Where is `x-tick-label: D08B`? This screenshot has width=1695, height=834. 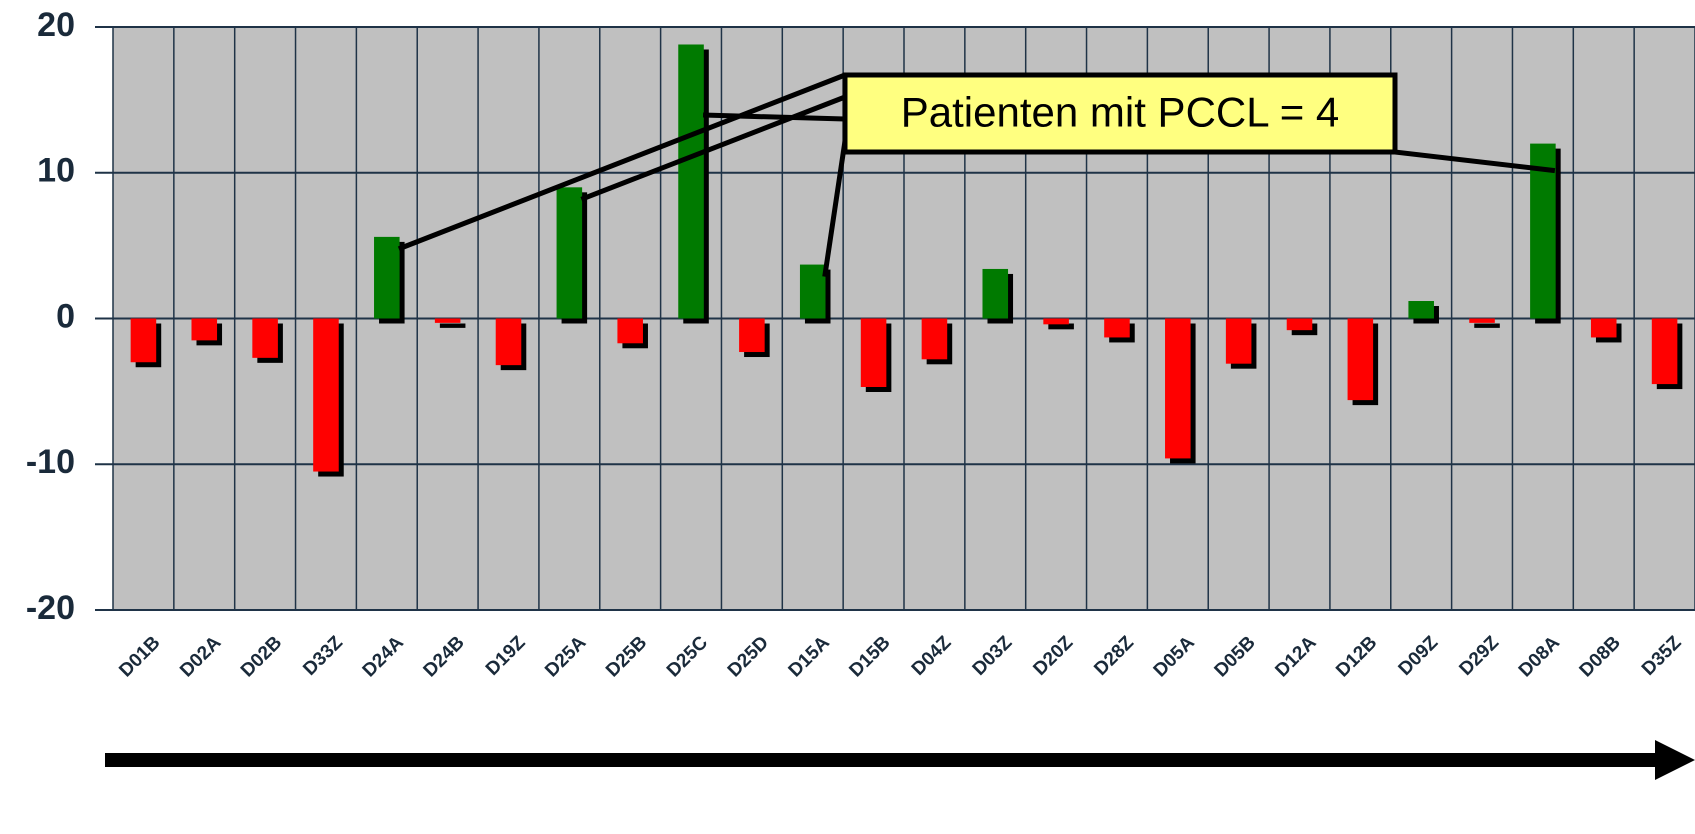
x-tick-label: D08B is located at coordinates (1600, 656).